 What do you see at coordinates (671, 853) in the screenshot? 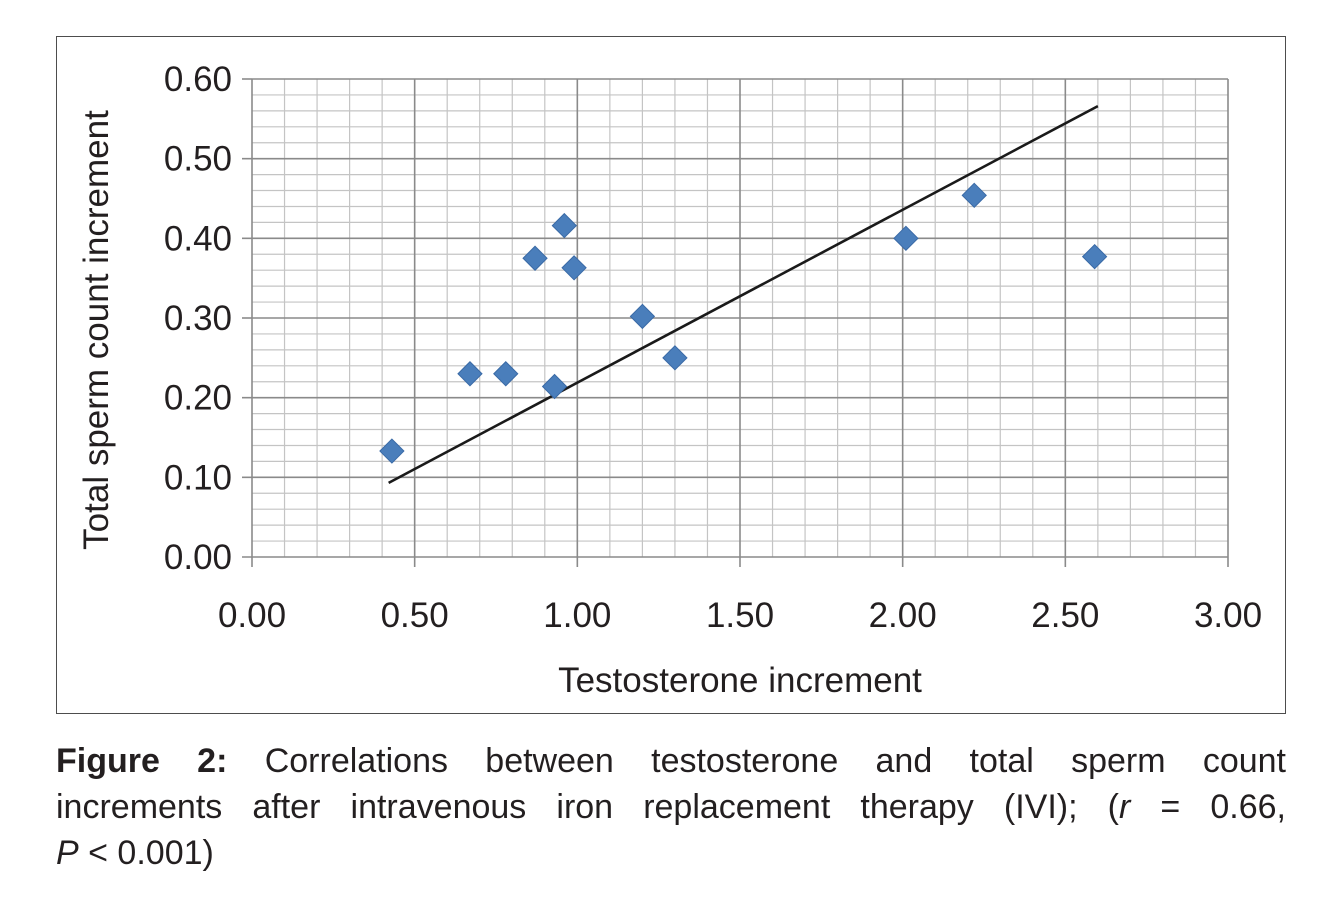
I see `caption-line-3: P < 0.001)` at bounding box center [671, 853].